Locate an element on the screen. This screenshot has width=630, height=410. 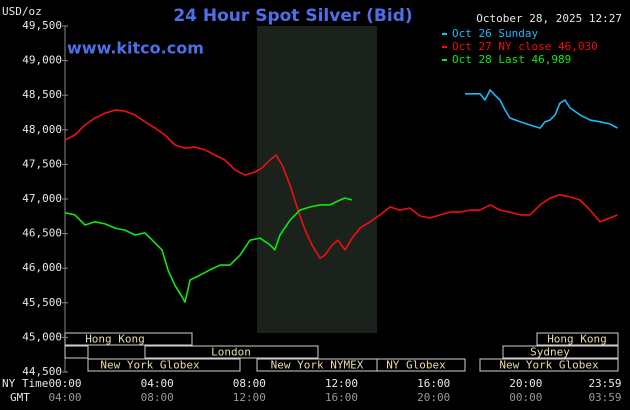
session-label: New York NYMEX is located at coordinates (317, 365).